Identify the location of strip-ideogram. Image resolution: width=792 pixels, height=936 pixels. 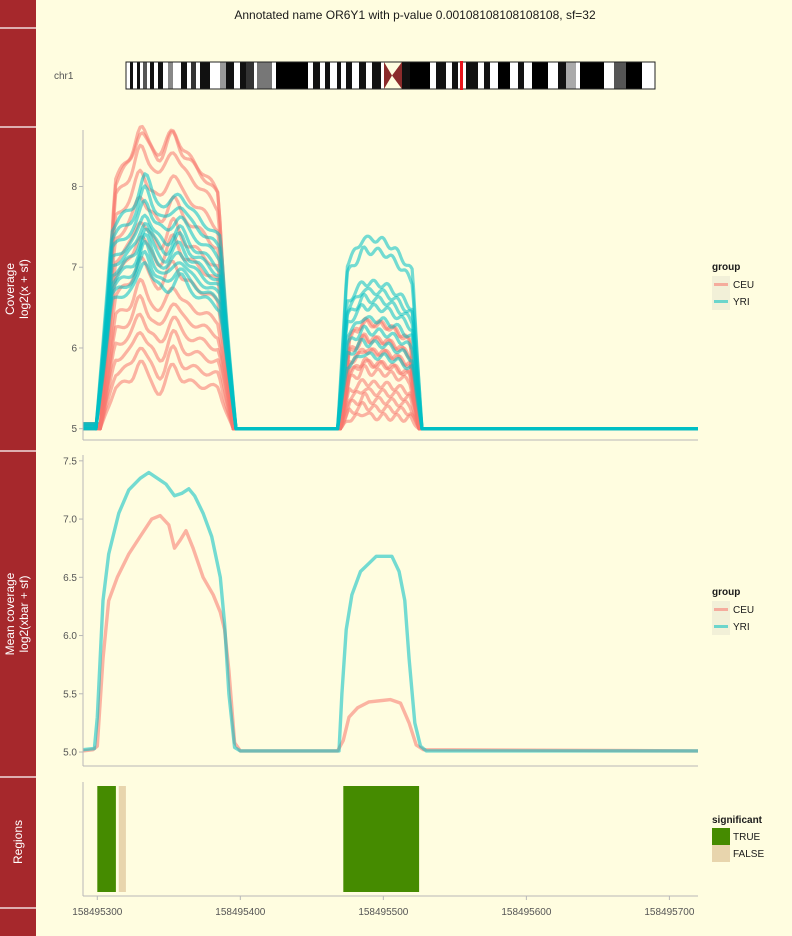
(18, 77).